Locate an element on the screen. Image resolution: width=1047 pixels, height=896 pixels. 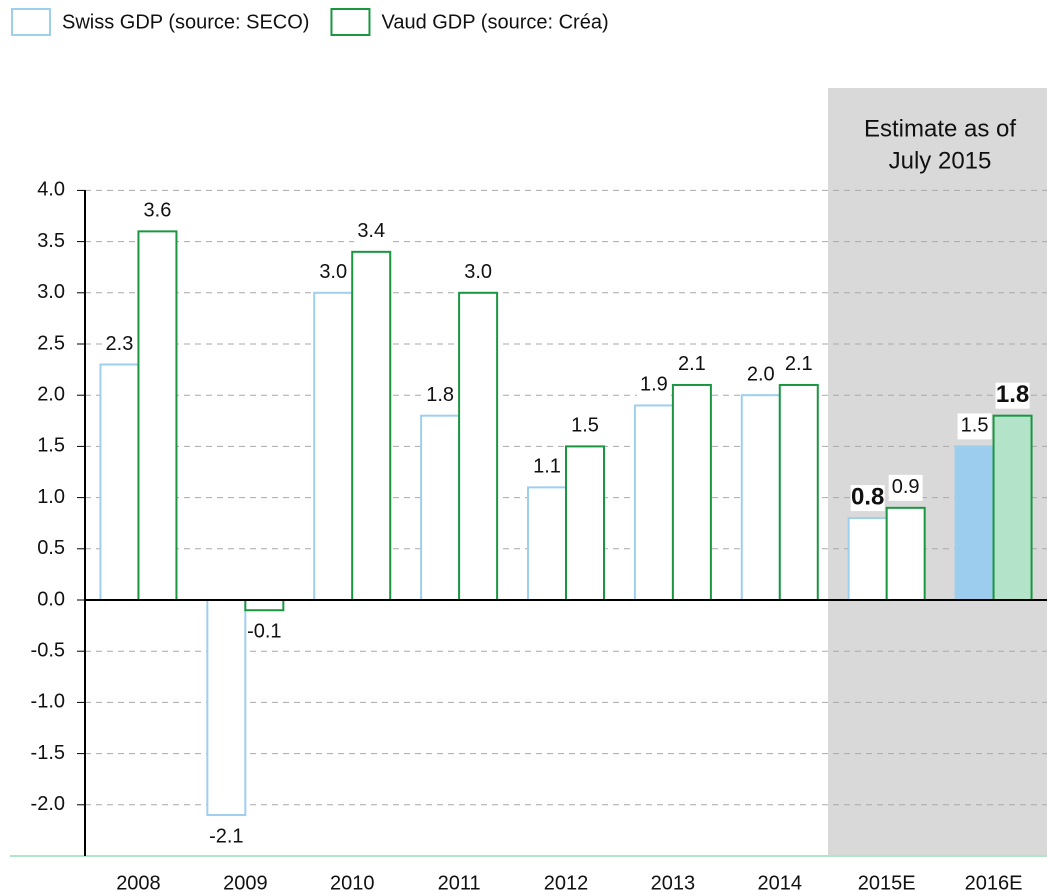
legend-label: Vaud GDP (source: Créa) is located at coordinates (494, 22).